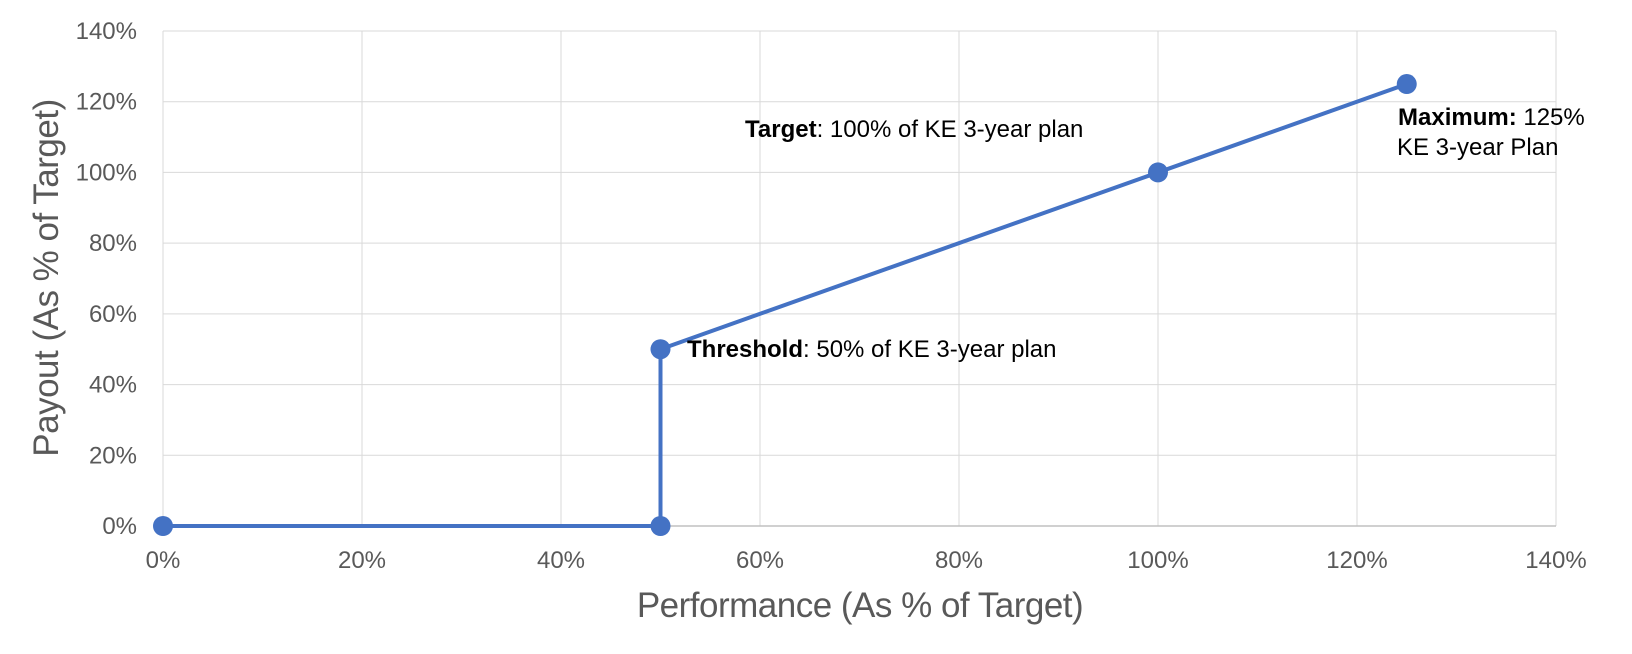  I want to click on maximum-annotation-line1: Maximum: 125%, so click(1491, 117).